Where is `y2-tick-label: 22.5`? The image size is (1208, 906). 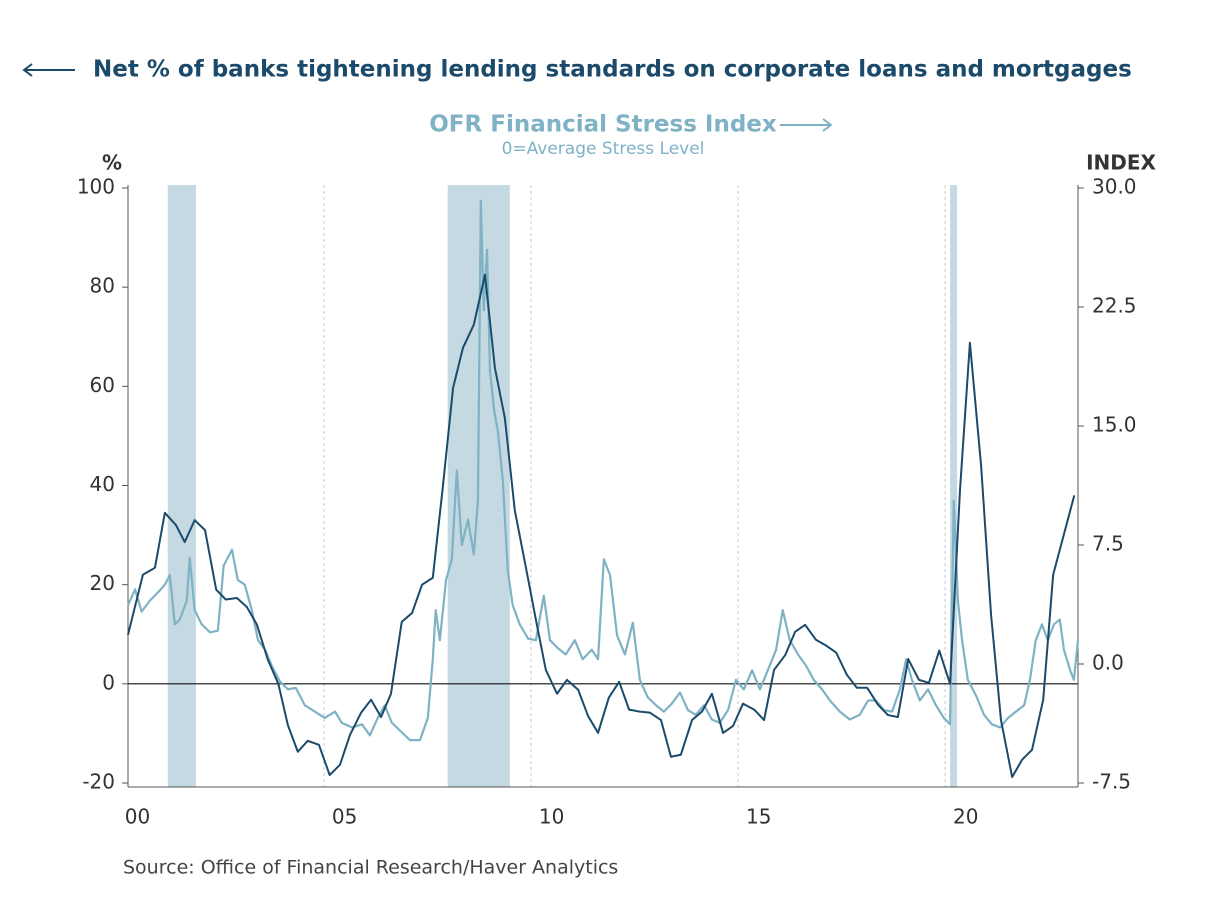
y2-tick-label: 22.5 is located at coordinates (1114, 306).